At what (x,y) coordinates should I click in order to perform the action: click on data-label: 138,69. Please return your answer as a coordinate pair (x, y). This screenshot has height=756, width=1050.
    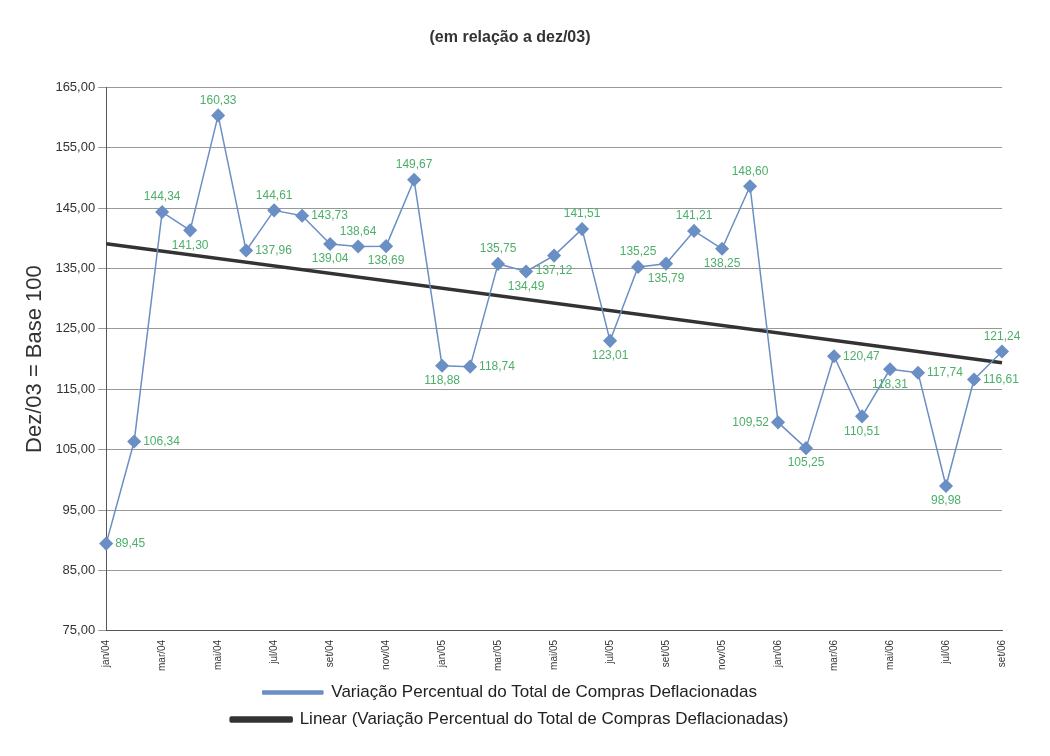
    Looking at the image, I should click on (386, 260).